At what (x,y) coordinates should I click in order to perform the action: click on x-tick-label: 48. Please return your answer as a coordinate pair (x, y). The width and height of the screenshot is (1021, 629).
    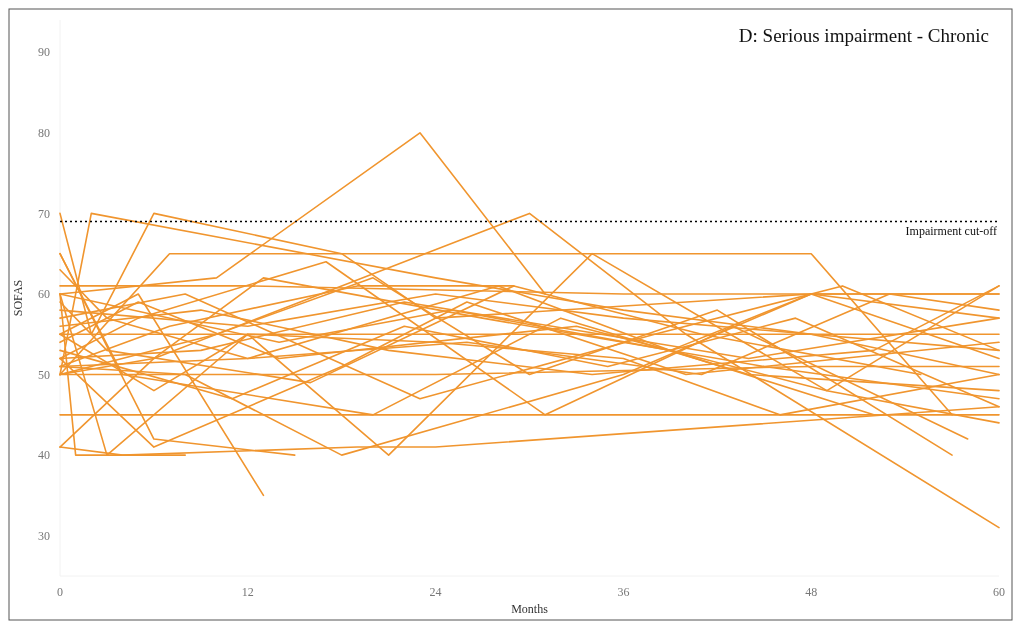
    Looking at the image, I should click on (811, 592).